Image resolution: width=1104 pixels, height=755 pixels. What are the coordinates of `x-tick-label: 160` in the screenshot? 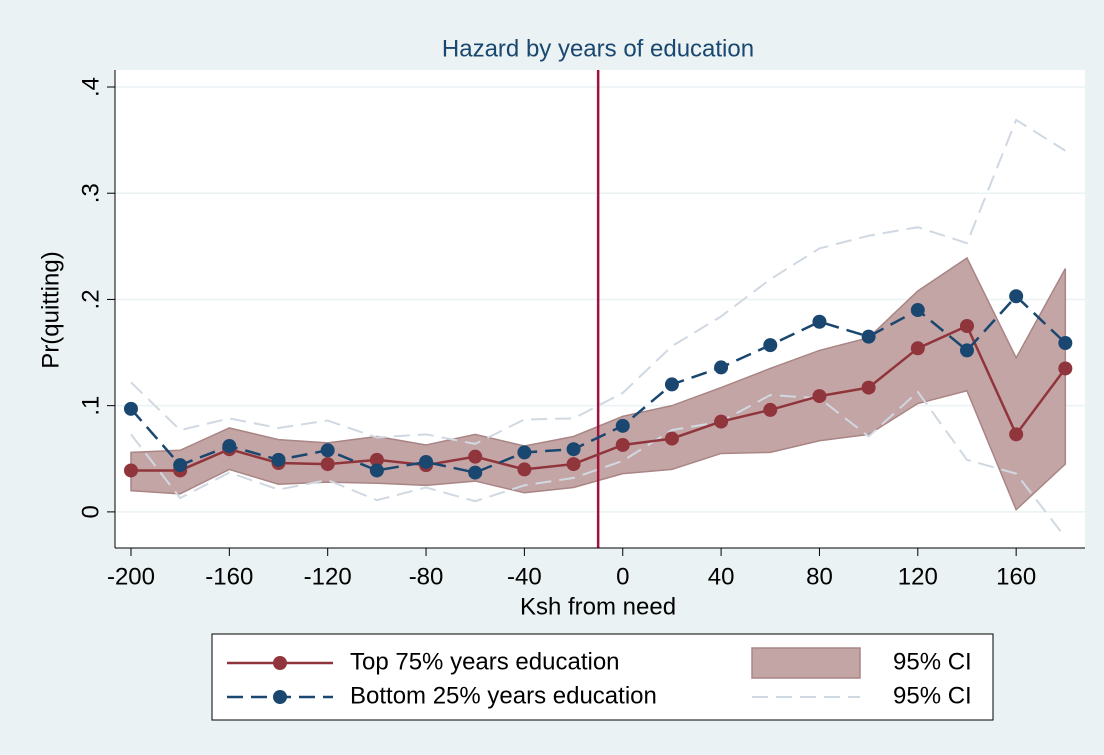 It's located at (1016, 576).